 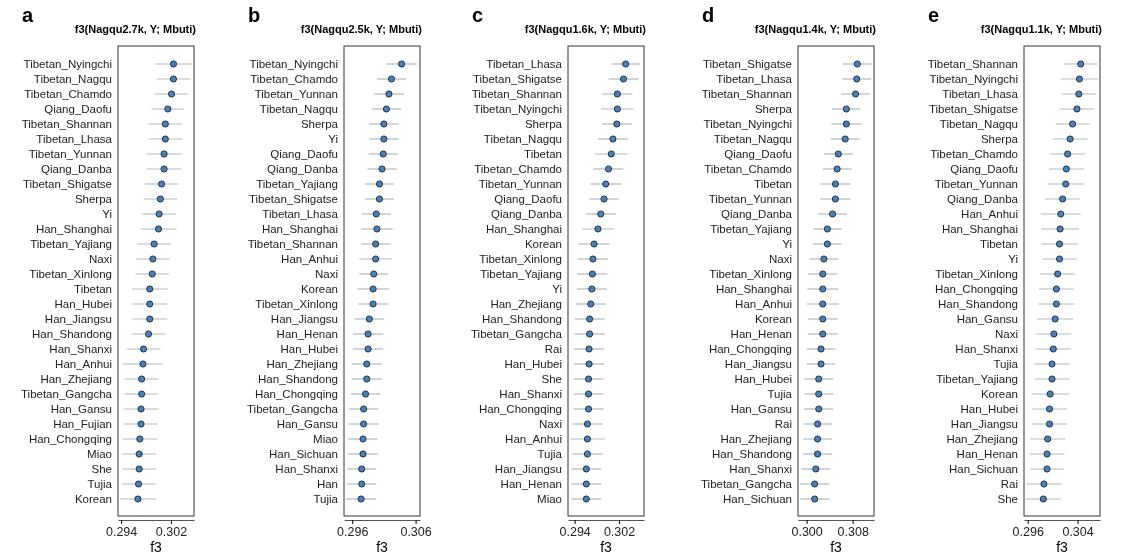 I want to click on x-axis-title: f3, so click(x=1062, y=547).